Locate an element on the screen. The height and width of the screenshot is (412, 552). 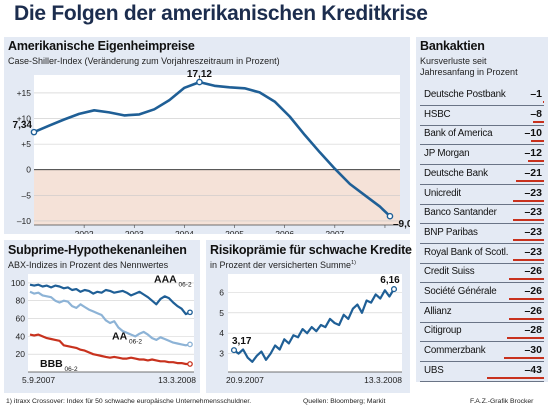
bank-row: Citigroup –28 is located at coordinates (482, 331).